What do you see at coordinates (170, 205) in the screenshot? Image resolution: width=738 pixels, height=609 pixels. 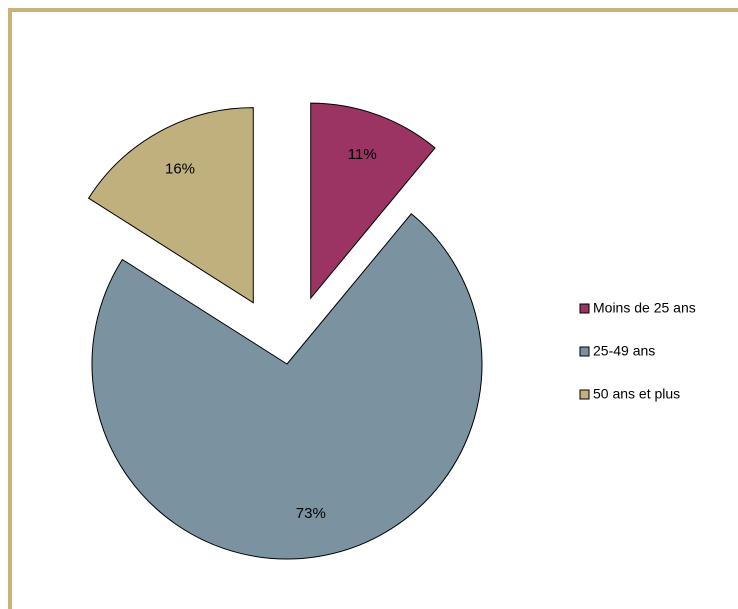 I see `pie-slice-50-ans-et-plus` at bounding box center [170, 205].